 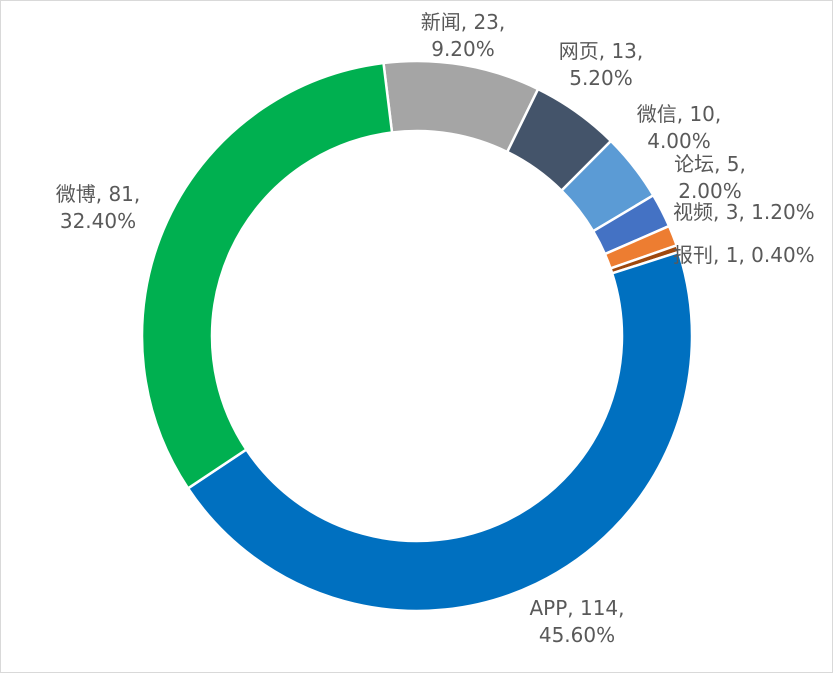 I want to click on slice-label-line: 新闻, 23,, so click(x=463, y=22).